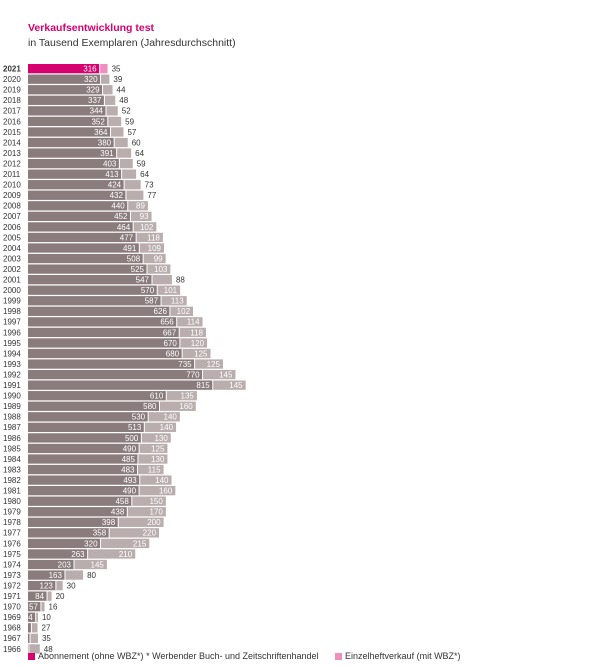 The height and width of the screenshot is (667, 593). Describe the element at coordinates (64, 69) in the screenshot. I see `bar-abo-2021` at that location.